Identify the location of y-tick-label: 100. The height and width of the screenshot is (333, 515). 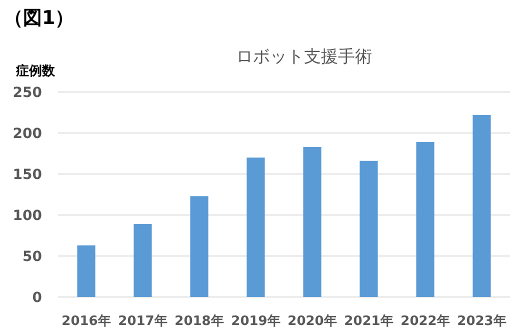
(27, 216).